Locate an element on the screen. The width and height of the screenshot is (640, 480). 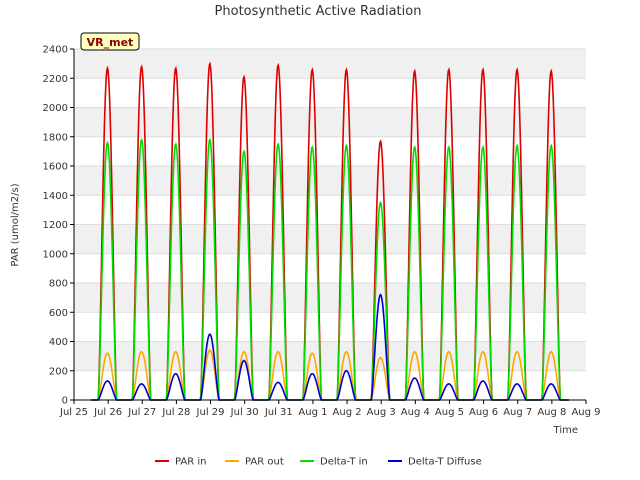
y-tick-label: 2400 is located at coordinates (55, 50).